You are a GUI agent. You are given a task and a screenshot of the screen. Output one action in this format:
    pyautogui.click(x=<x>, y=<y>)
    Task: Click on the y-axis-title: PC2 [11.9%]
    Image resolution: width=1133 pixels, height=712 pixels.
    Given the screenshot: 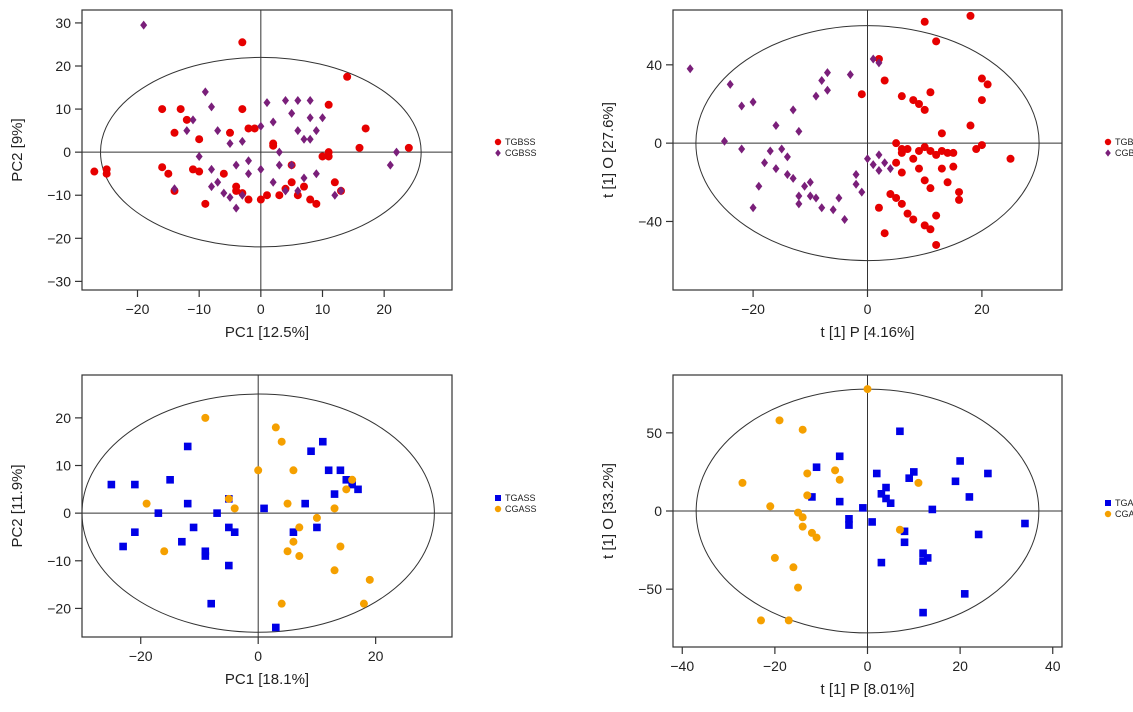 What is the action you would take?
    pyautogui.click(x=17, y=505)
    